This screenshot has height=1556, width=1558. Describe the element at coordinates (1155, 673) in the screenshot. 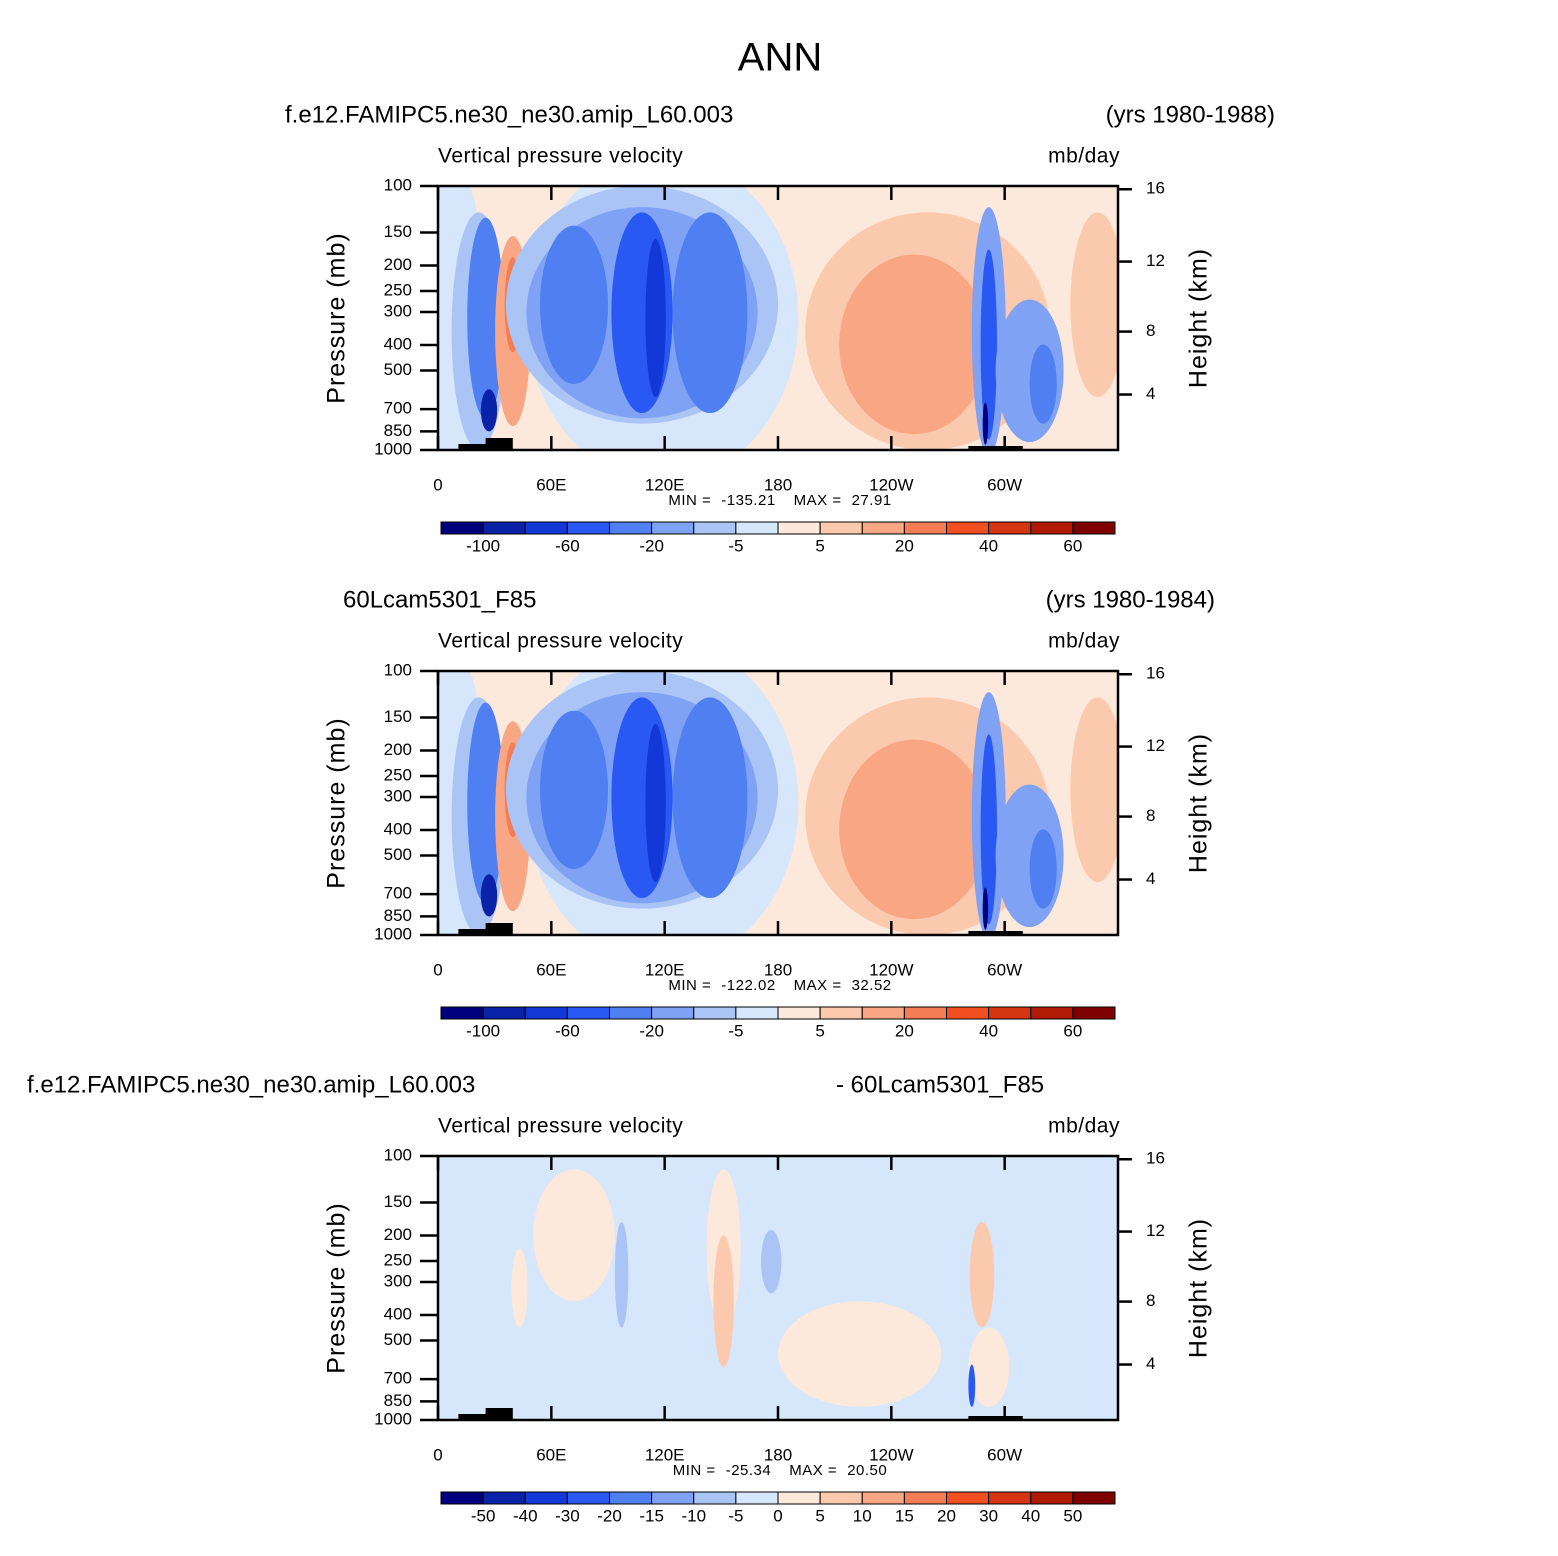

I see `y2-tick-label: 16` at that location.